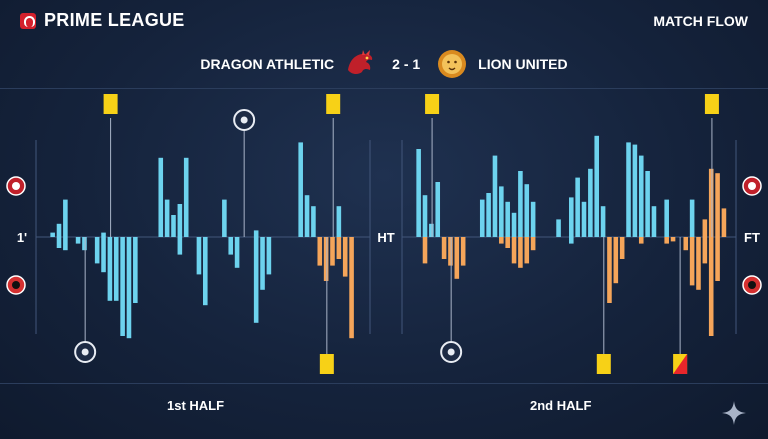 Image resolution: width=768 pixels, height=439 pixels. I want to click on away-team-name: LION UNITED, so click(523, 64).